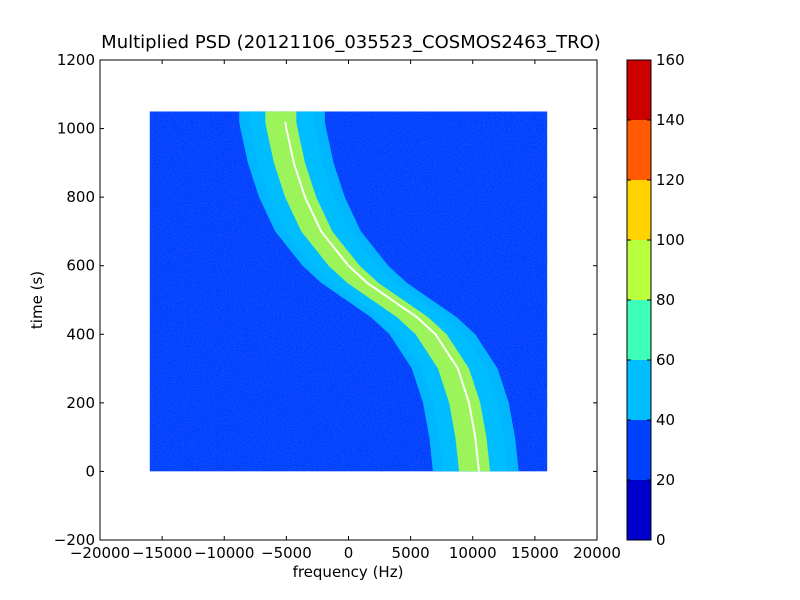 The height and width of the screenshot is (600, 800). Describe the element at coordinates (286, 553) in the screenshot. I see `x-tick-label: −5000` at that location.